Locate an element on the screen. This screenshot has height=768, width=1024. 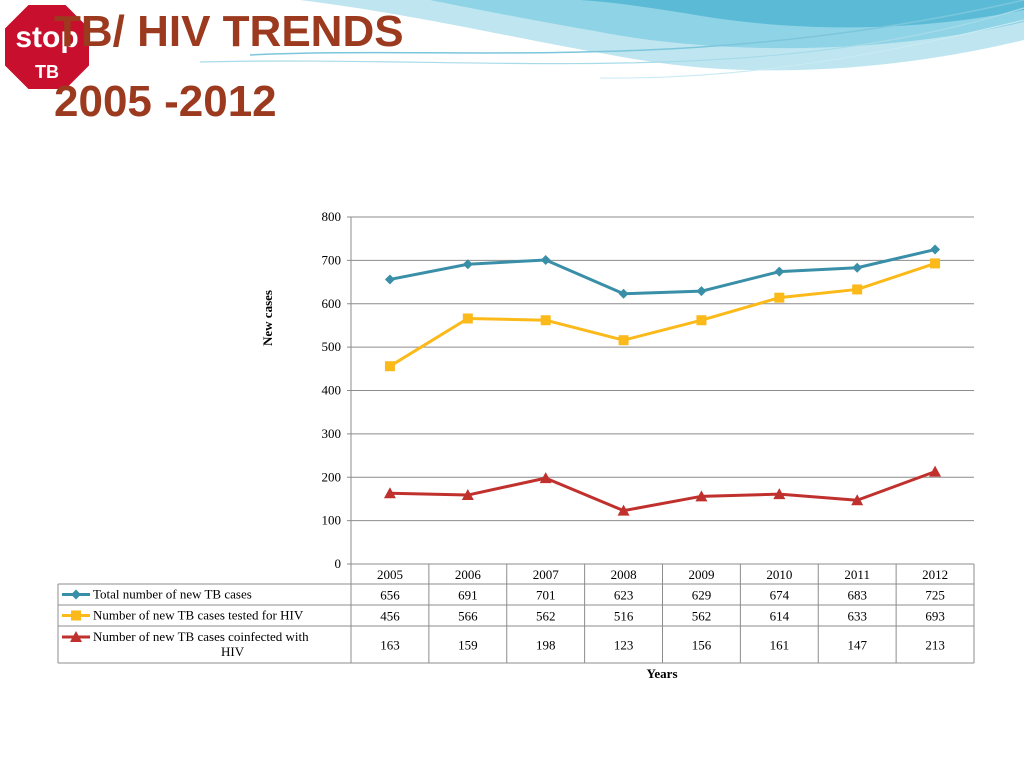
data-label: 566 is located at coordinates (468, 616).